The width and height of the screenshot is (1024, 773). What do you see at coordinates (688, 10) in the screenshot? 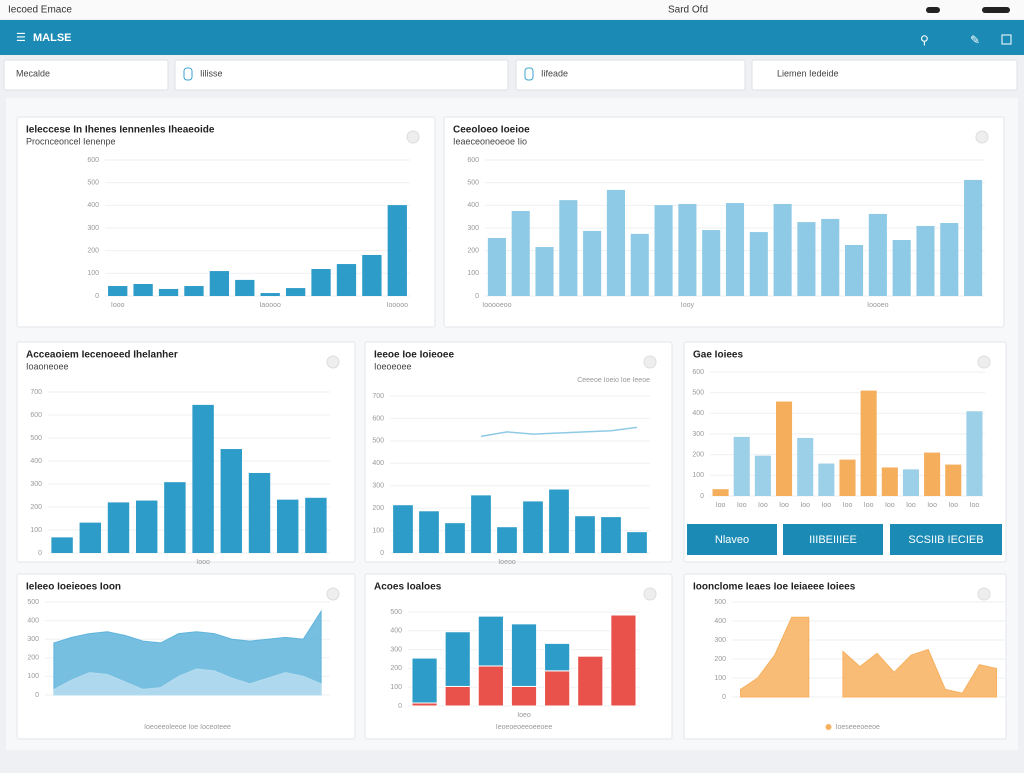
I see `status-center: Sard Ofd` at bounding box center [688, 10].